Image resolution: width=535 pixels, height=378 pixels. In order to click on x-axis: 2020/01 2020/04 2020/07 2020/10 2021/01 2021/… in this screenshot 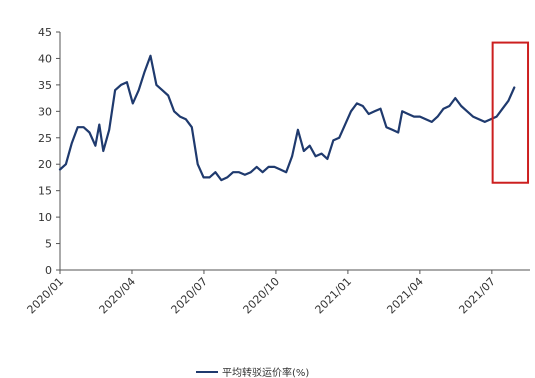, I will do `click(277, 293)`.